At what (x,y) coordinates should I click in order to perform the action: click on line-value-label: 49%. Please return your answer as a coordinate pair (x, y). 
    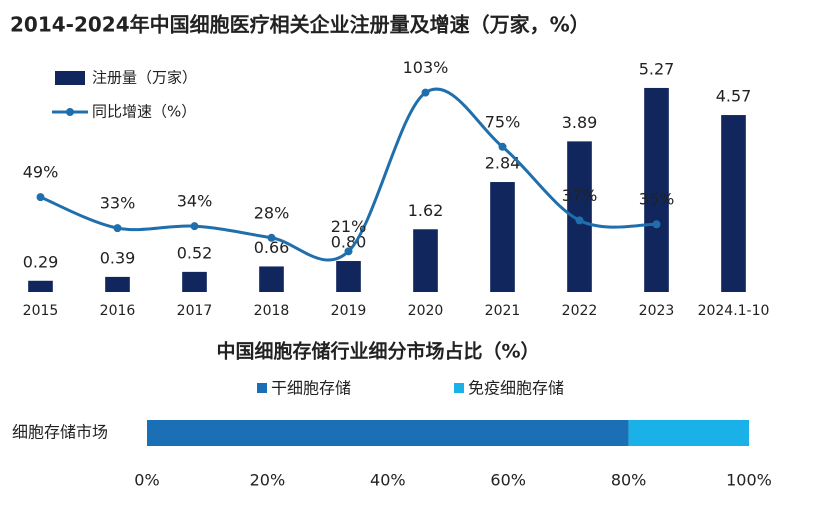
    Looking at the image, I should click on (41, 172).